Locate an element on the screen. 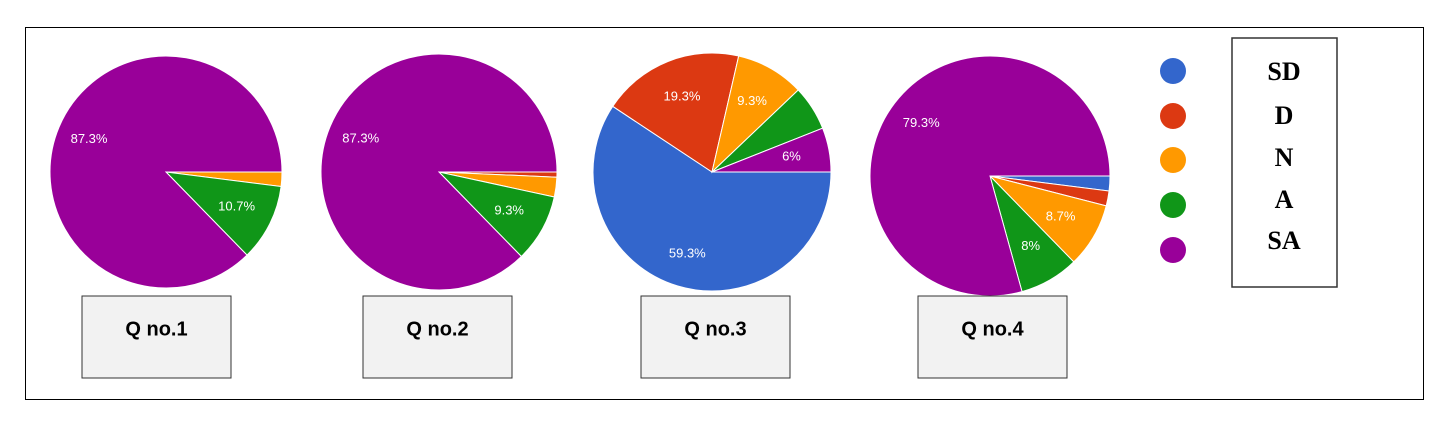 The width and height of the screenshot is (1447, 426). chart-title: Q no.4 is located at coordinates (992, 329).